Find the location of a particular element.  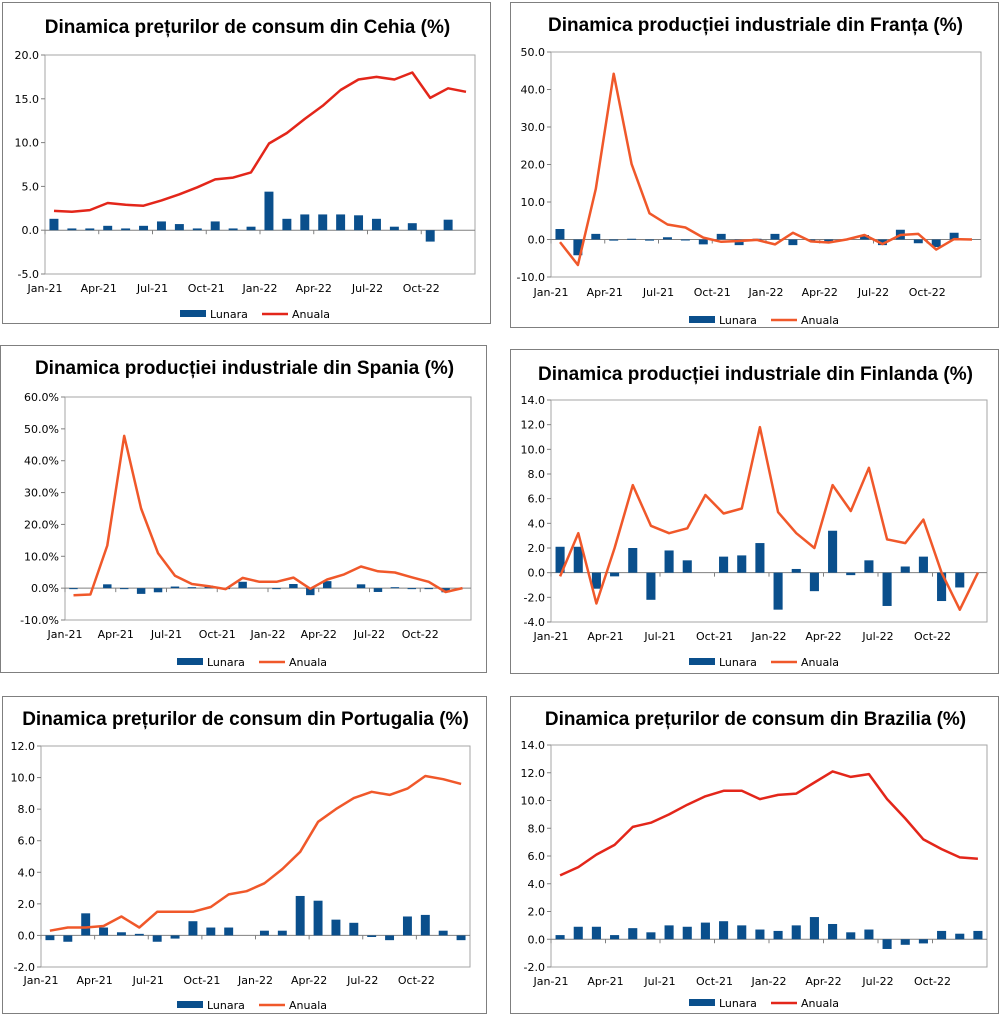

y-tick-label: 50.0 is located at coordinates (533, 52).